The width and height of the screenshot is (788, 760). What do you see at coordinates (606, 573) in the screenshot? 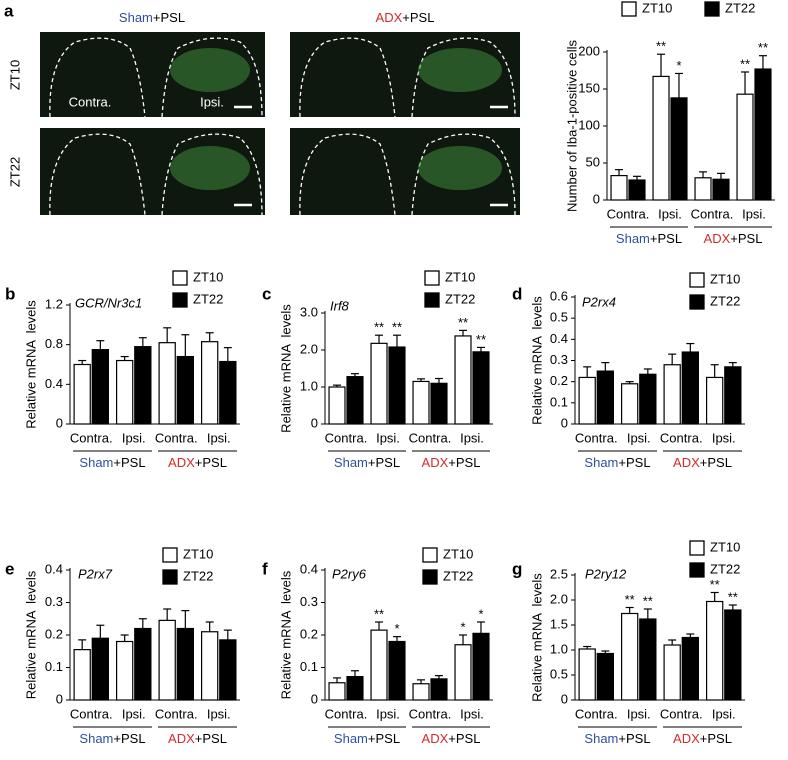
I see `gene-title: P2ry12` at bounding box center [606, 573].